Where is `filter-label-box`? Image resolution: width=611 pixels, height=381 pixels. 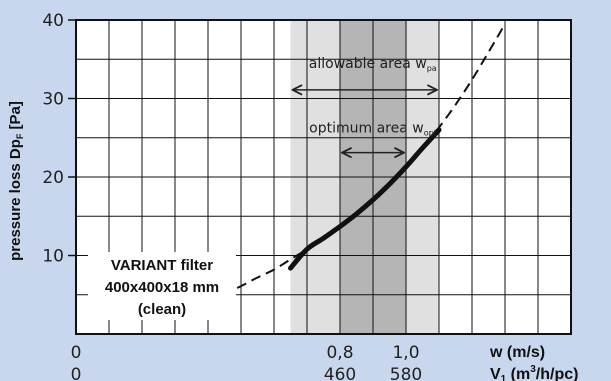 filter-label-box is located at coordinates (162, 286).